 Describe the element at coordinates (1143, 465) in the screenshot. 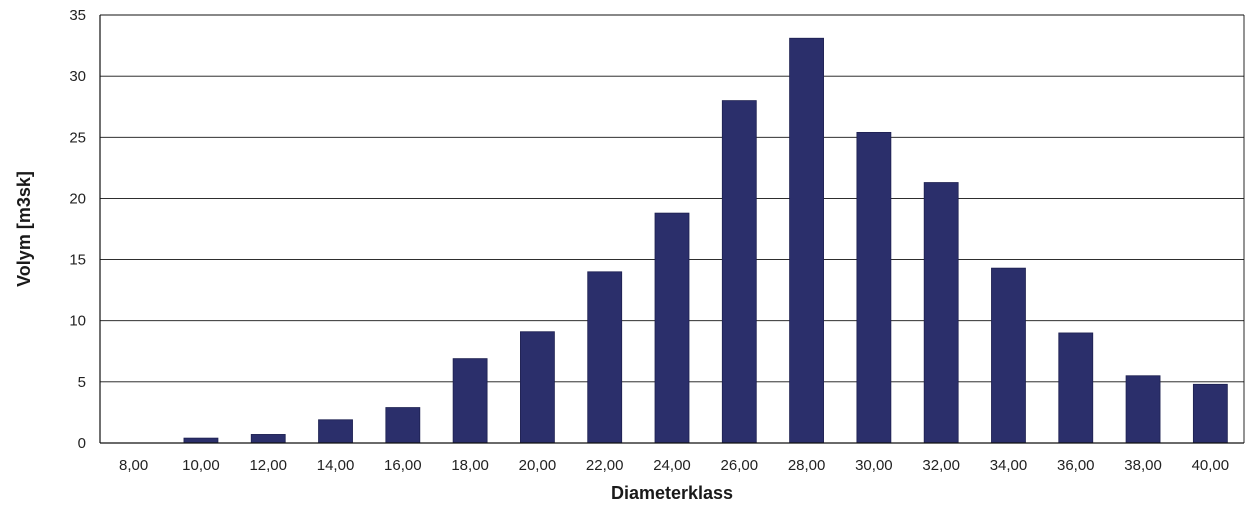

I see `x-tick-label: 38,00` at that location.